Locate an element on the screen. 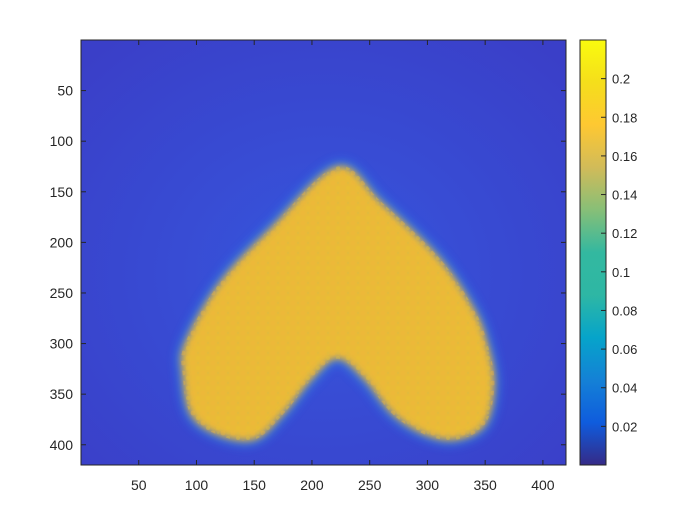 Image resolution: width=700 pixels, height=525 pixels. y-tick-label: 200 is located at coordinates (62, 242).